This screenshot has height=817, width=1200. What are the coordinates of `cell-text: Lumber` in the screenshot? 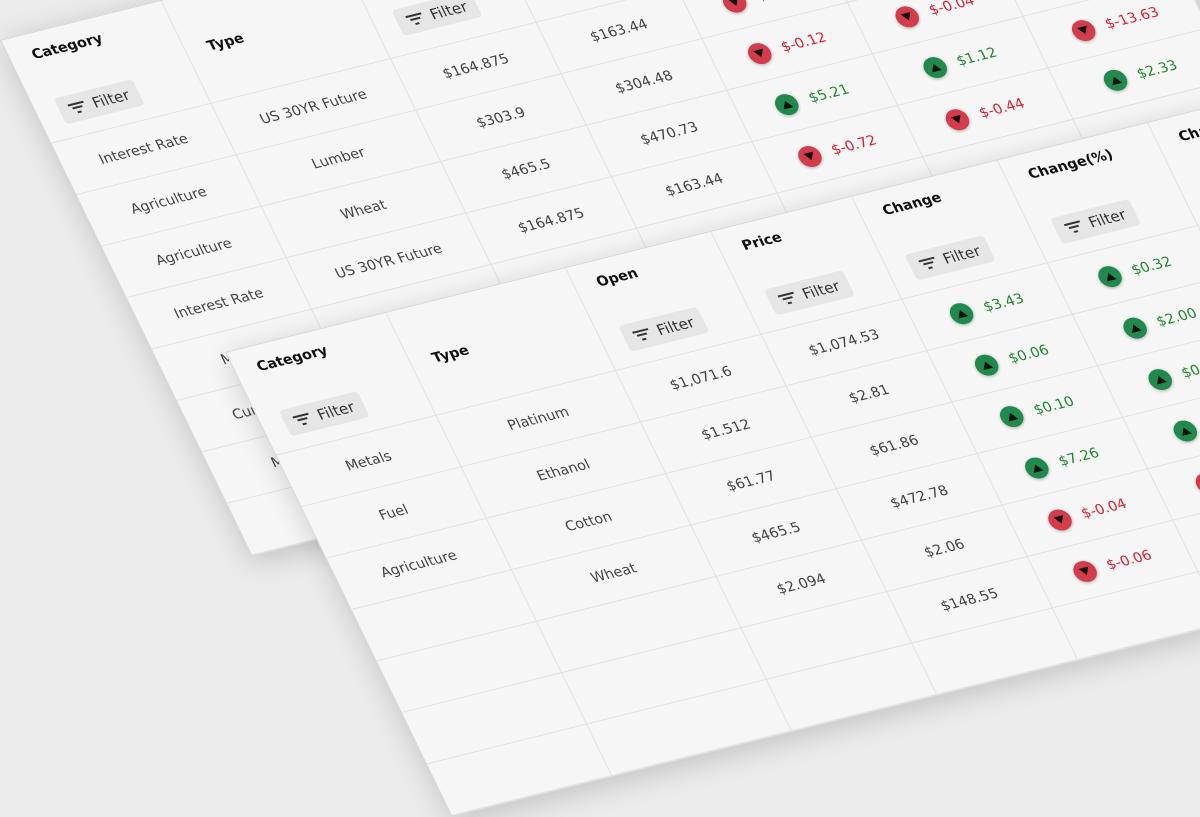 It's located at (338, 158).